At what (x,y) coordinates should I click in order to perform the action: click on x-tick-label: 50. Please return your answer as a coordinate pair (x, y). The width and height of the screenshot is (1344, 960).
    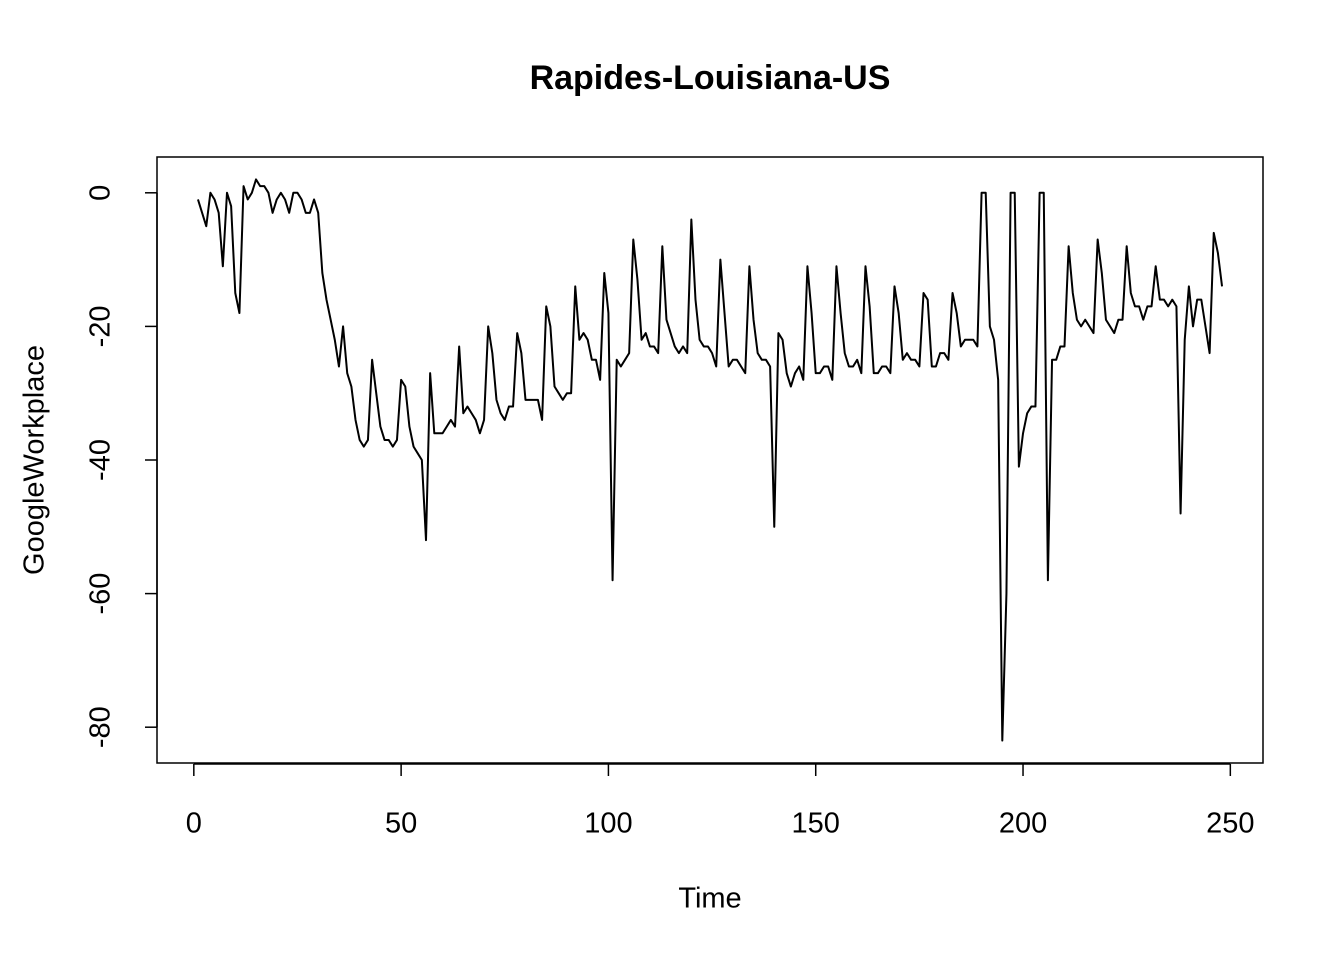
    Looking at the image, I should click on (401, 824).